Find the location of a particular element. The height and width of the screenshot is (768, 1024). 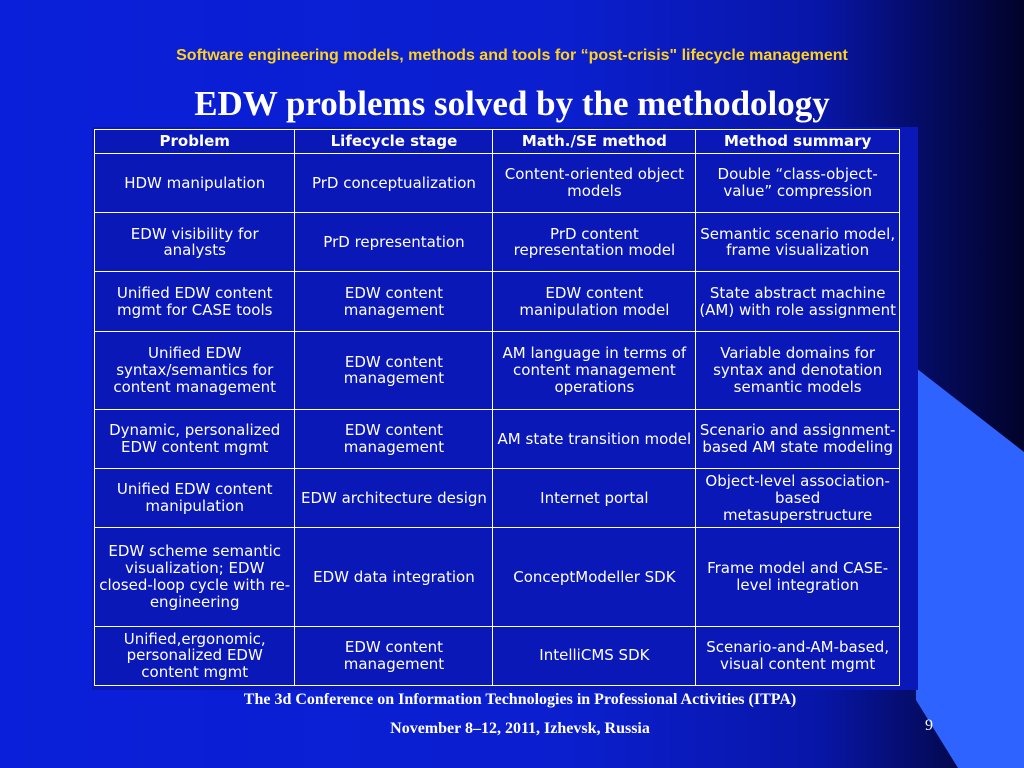

cell-method: ConceptModeller SDK is located at coordinates (594, 577).